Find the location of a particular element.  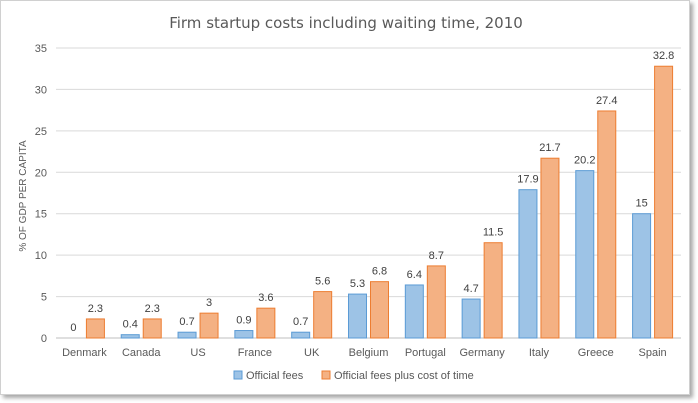

data-label: 21.7 is located at coordinates (549, 148).